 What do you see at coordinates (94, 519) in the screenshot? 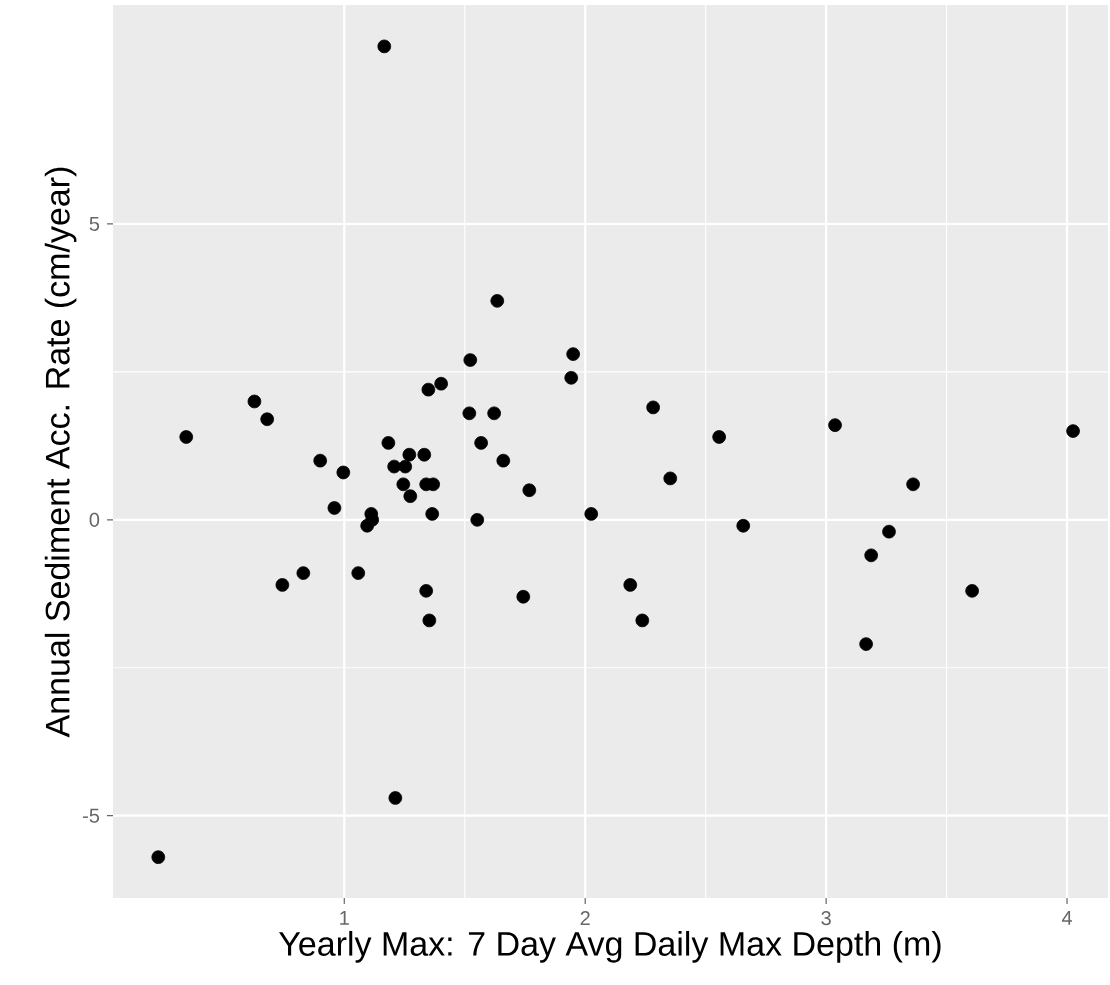
I see `y-tick-label: 0` at bounding box center [94, 519].